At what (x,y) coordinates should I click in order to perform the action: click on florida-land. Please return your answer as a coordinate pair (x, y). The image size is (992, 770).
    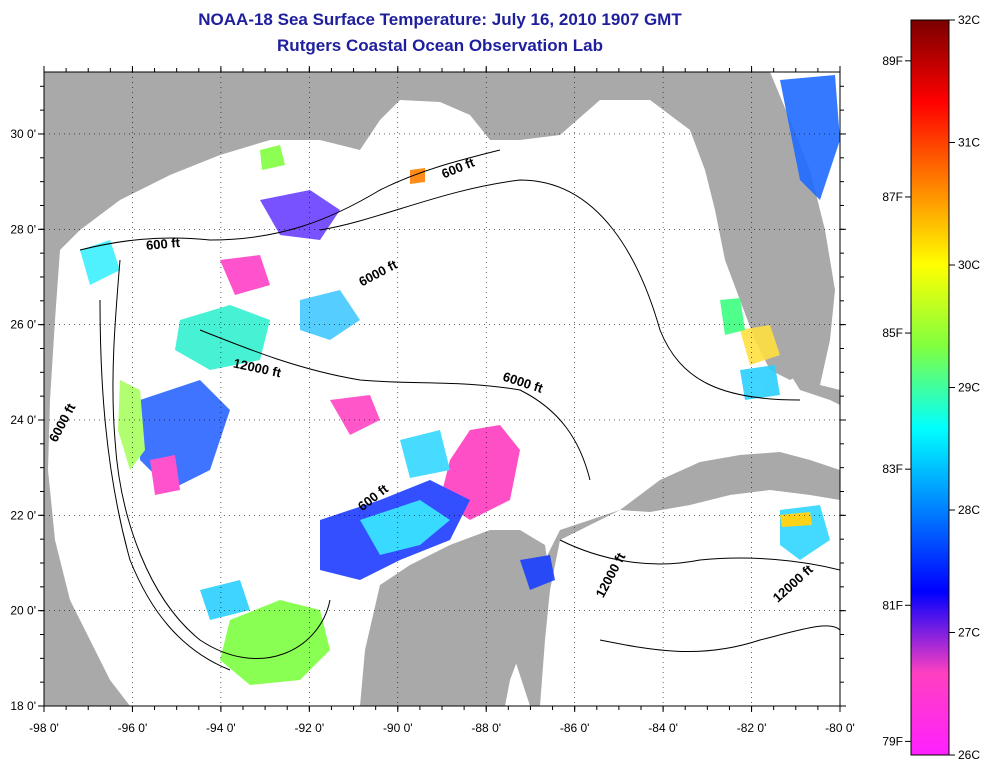
    Looking at the image, I should click on (760, 255).